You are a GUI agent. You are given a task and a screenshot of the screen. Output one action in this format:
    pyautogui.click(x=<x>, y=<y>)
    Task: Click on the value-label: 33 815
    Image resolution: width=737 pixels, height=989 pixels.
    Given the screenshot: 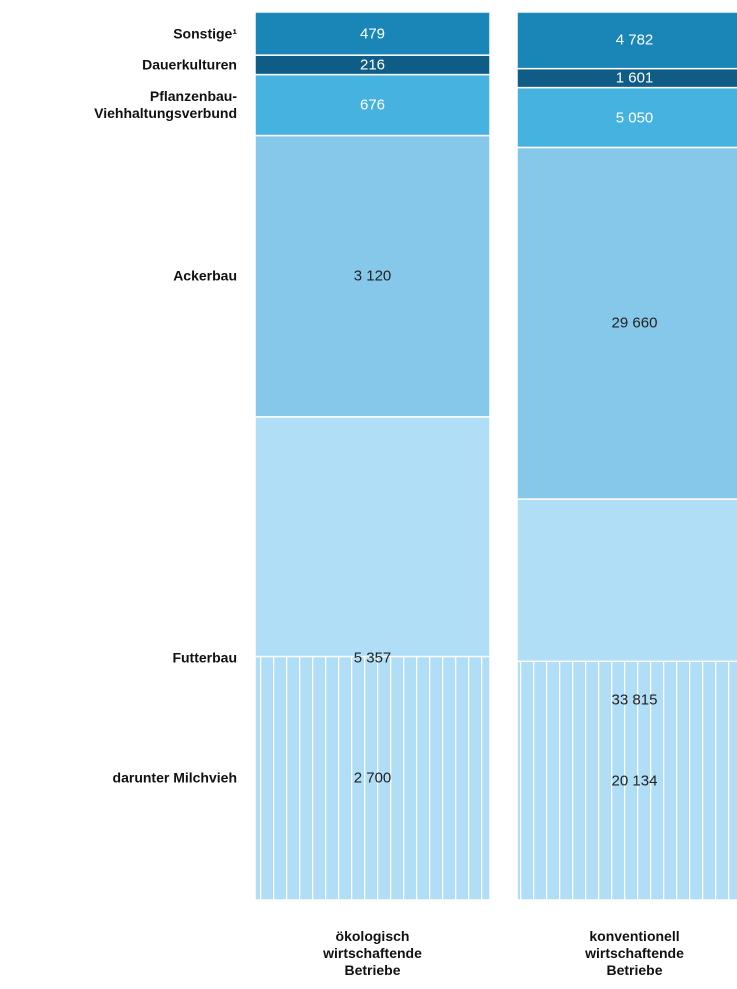 What is the action you would take?
    pyautogui.click(x=634, y=700)
    